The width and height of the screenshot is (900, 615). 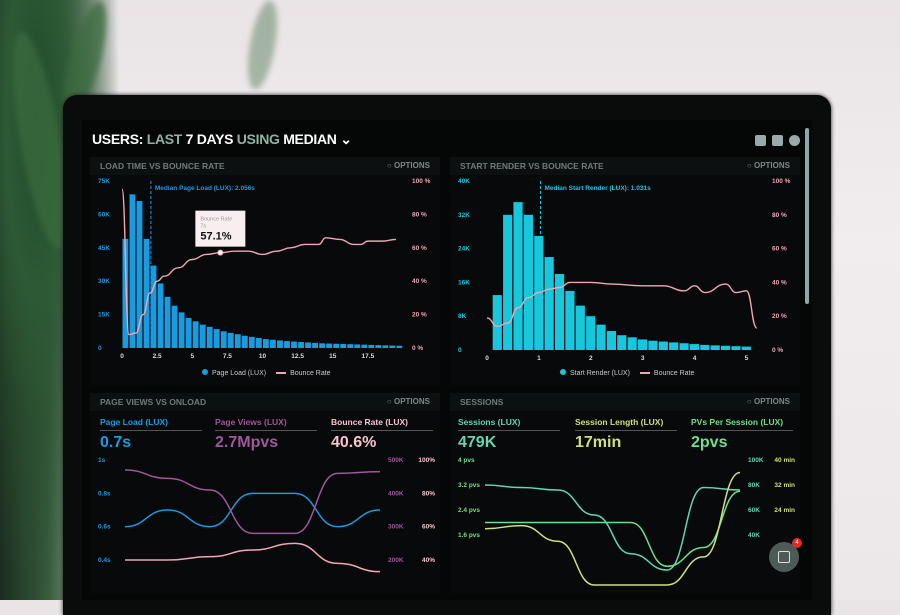 What do you see at coordinates (104, 493) in the screenshot?
I see `y-tick-label: 0.8s` at bounding box center [104, 493].